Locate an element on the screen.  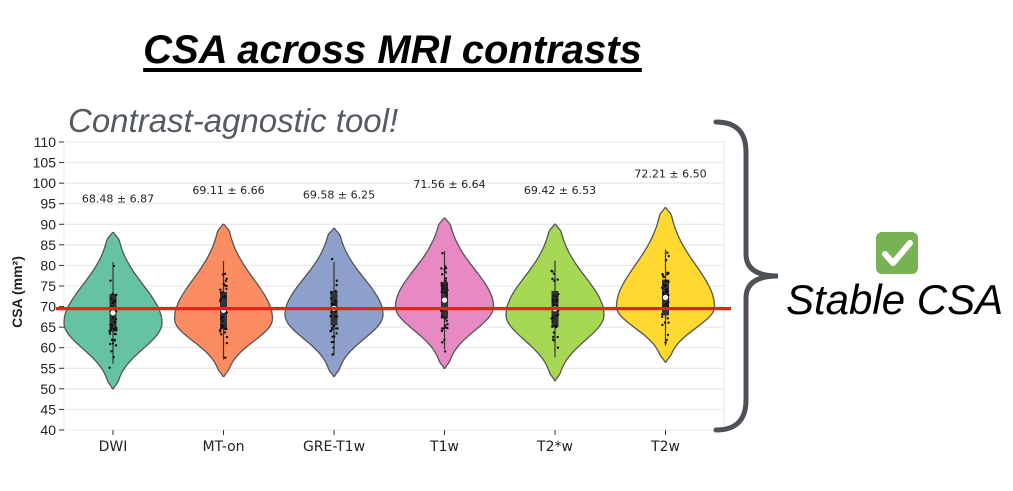
page-title: CSA across MRI contrasts is located at coordinates (392, 50).